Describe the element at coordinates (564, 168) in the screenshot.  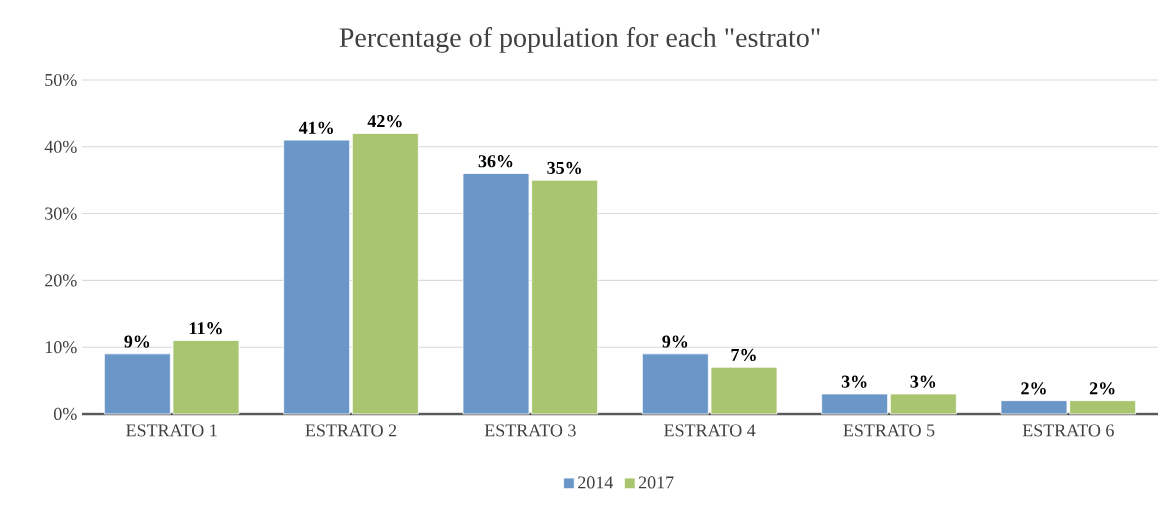
I see `data-label: 35%` at that location.